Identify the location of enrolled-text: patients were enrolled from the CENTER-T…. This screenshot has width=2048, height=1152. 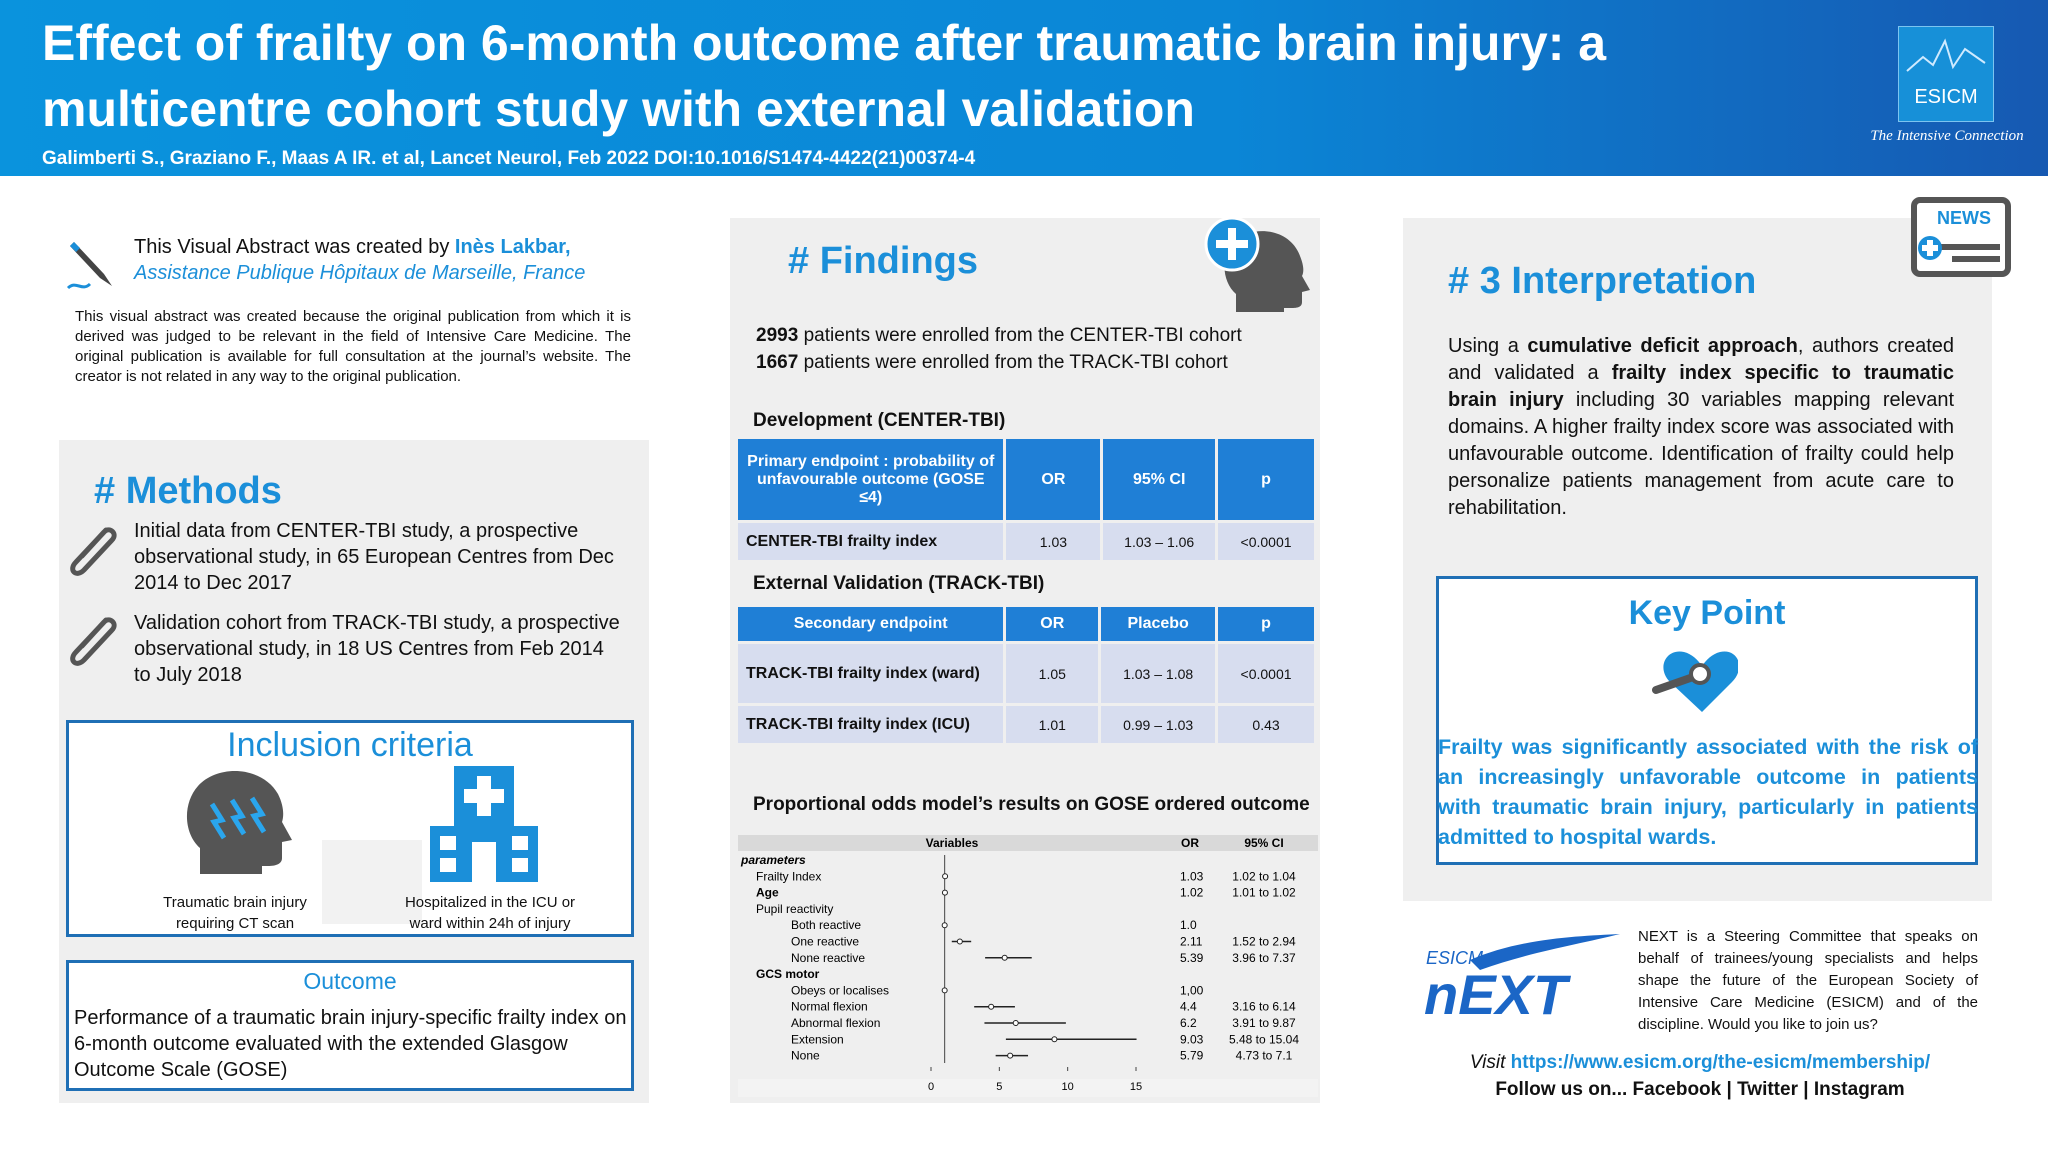
(1022, 335).